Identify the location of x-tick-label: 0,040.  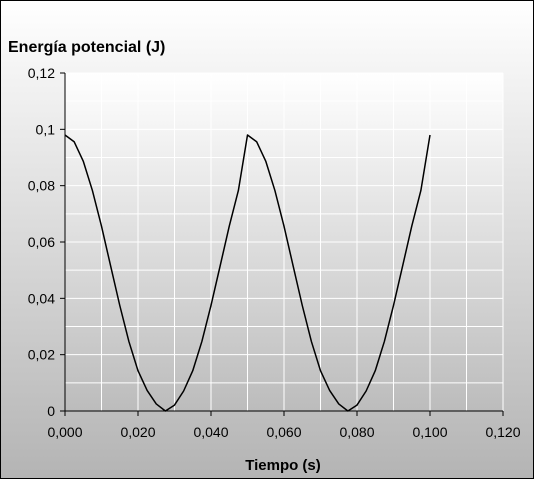
(210, 432).